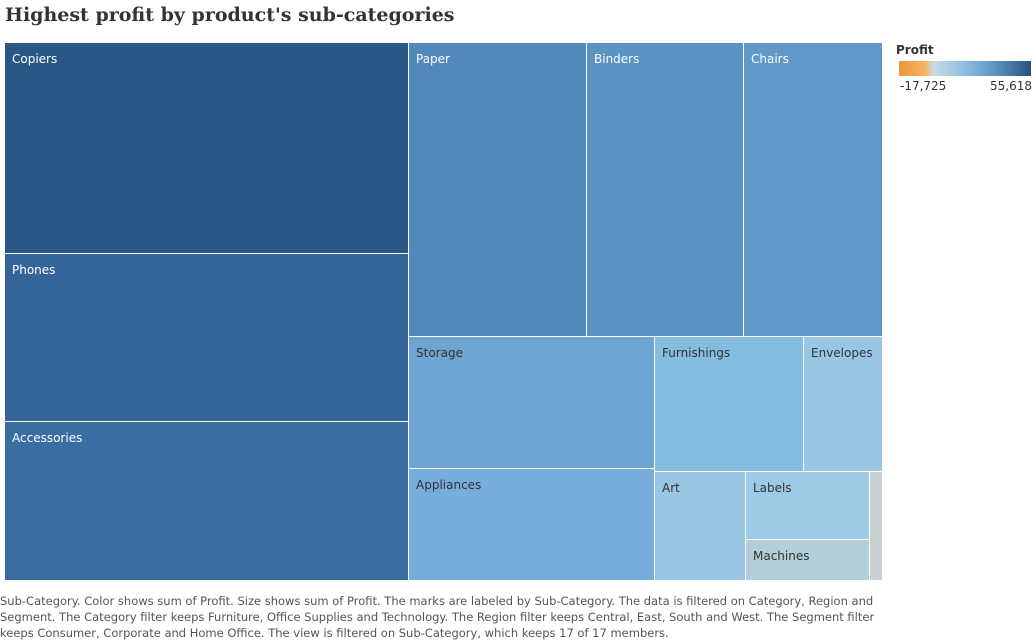 The image size is (1036, 644). What do you see at coordinates (35, 59) in the screenshot?
I see `treemap-tile-label: Copiers` at bounding box center [35, 59].